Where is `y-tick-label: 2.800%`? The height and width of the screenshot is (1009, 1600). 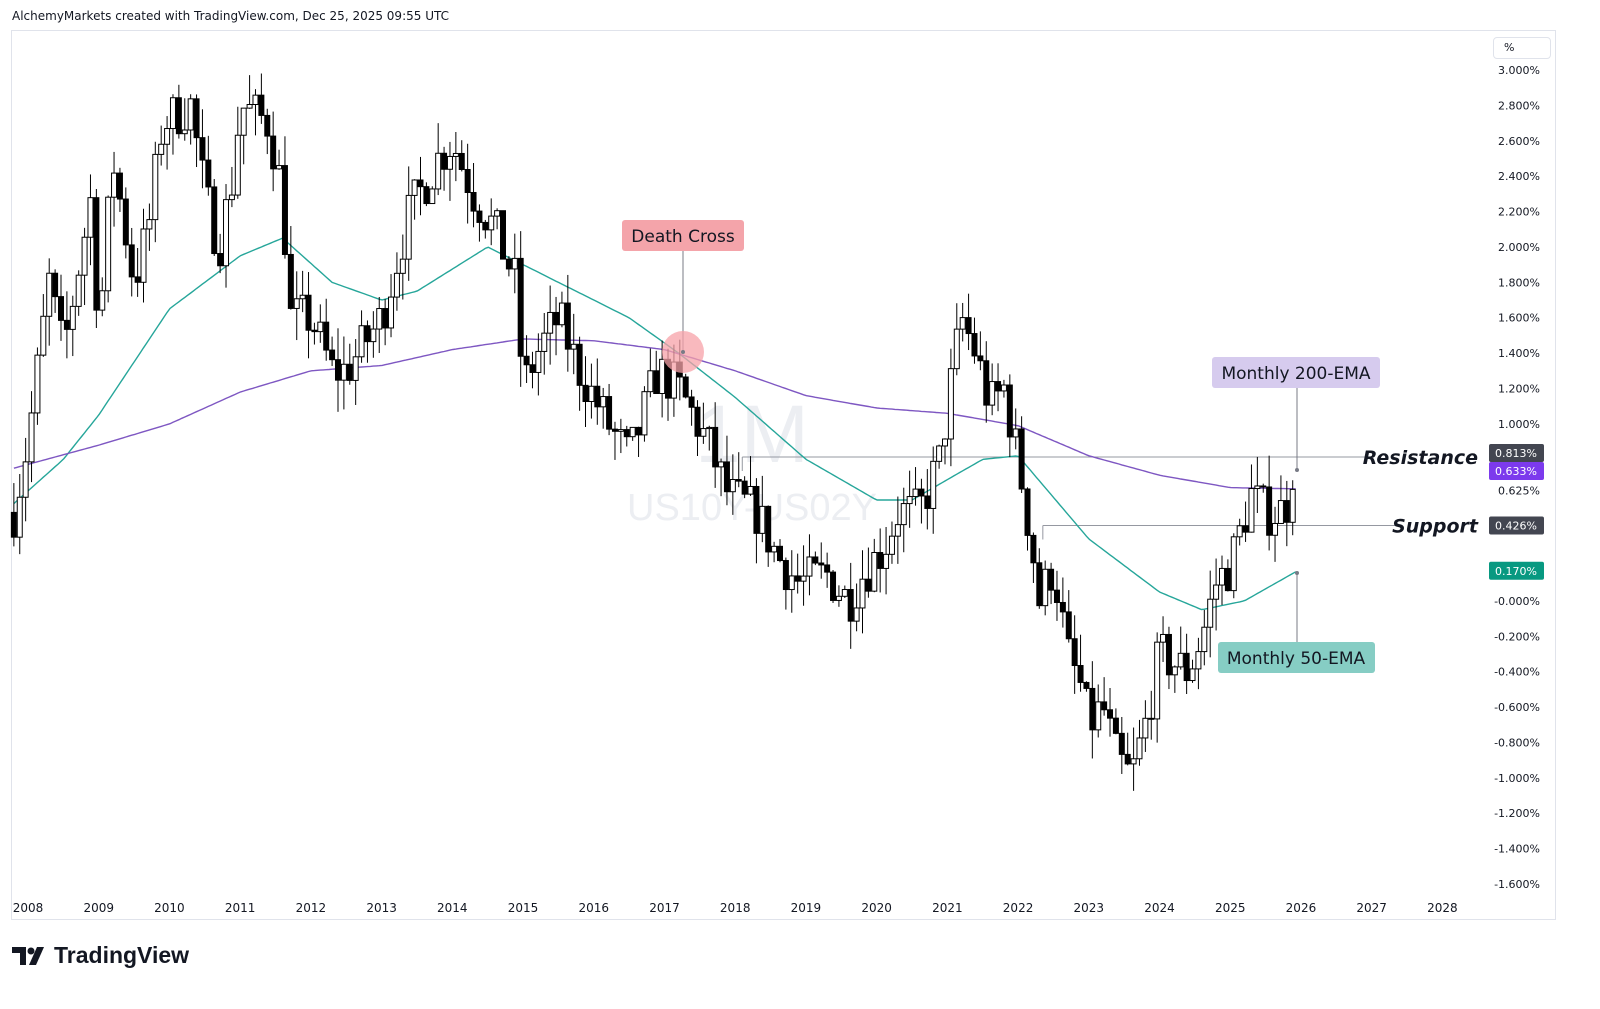
y-tick-label: 2.800% is located at coordinates (1519, 105).